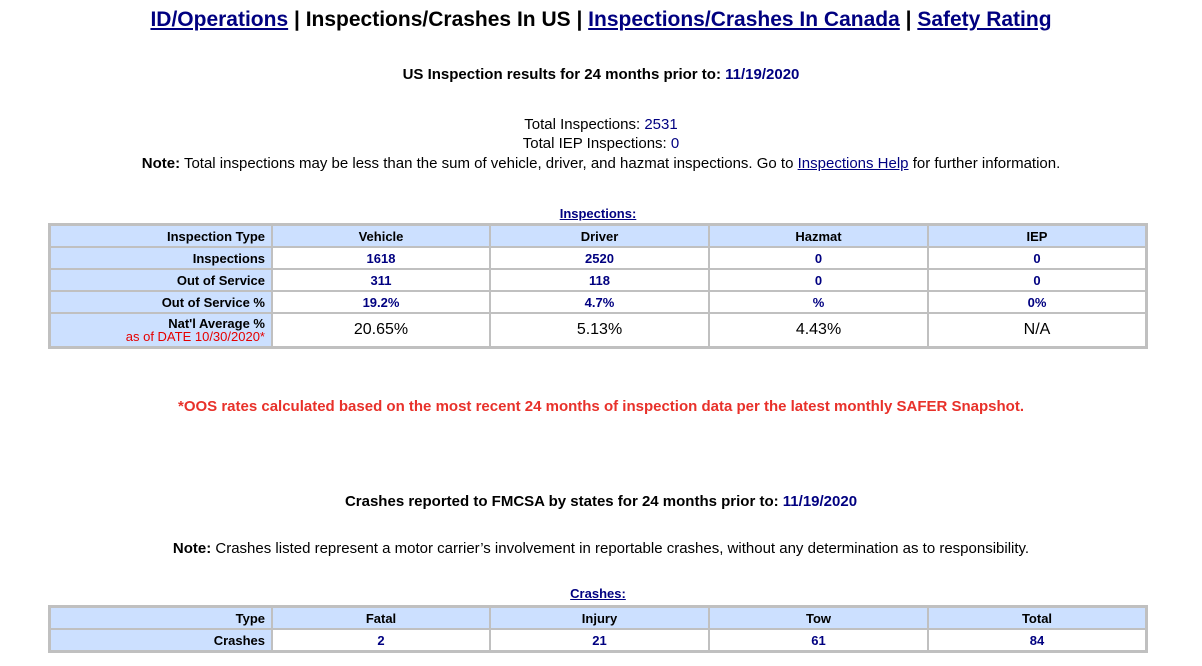  I want to click on cell-hazmat-oos: 0, so click(818, 280).